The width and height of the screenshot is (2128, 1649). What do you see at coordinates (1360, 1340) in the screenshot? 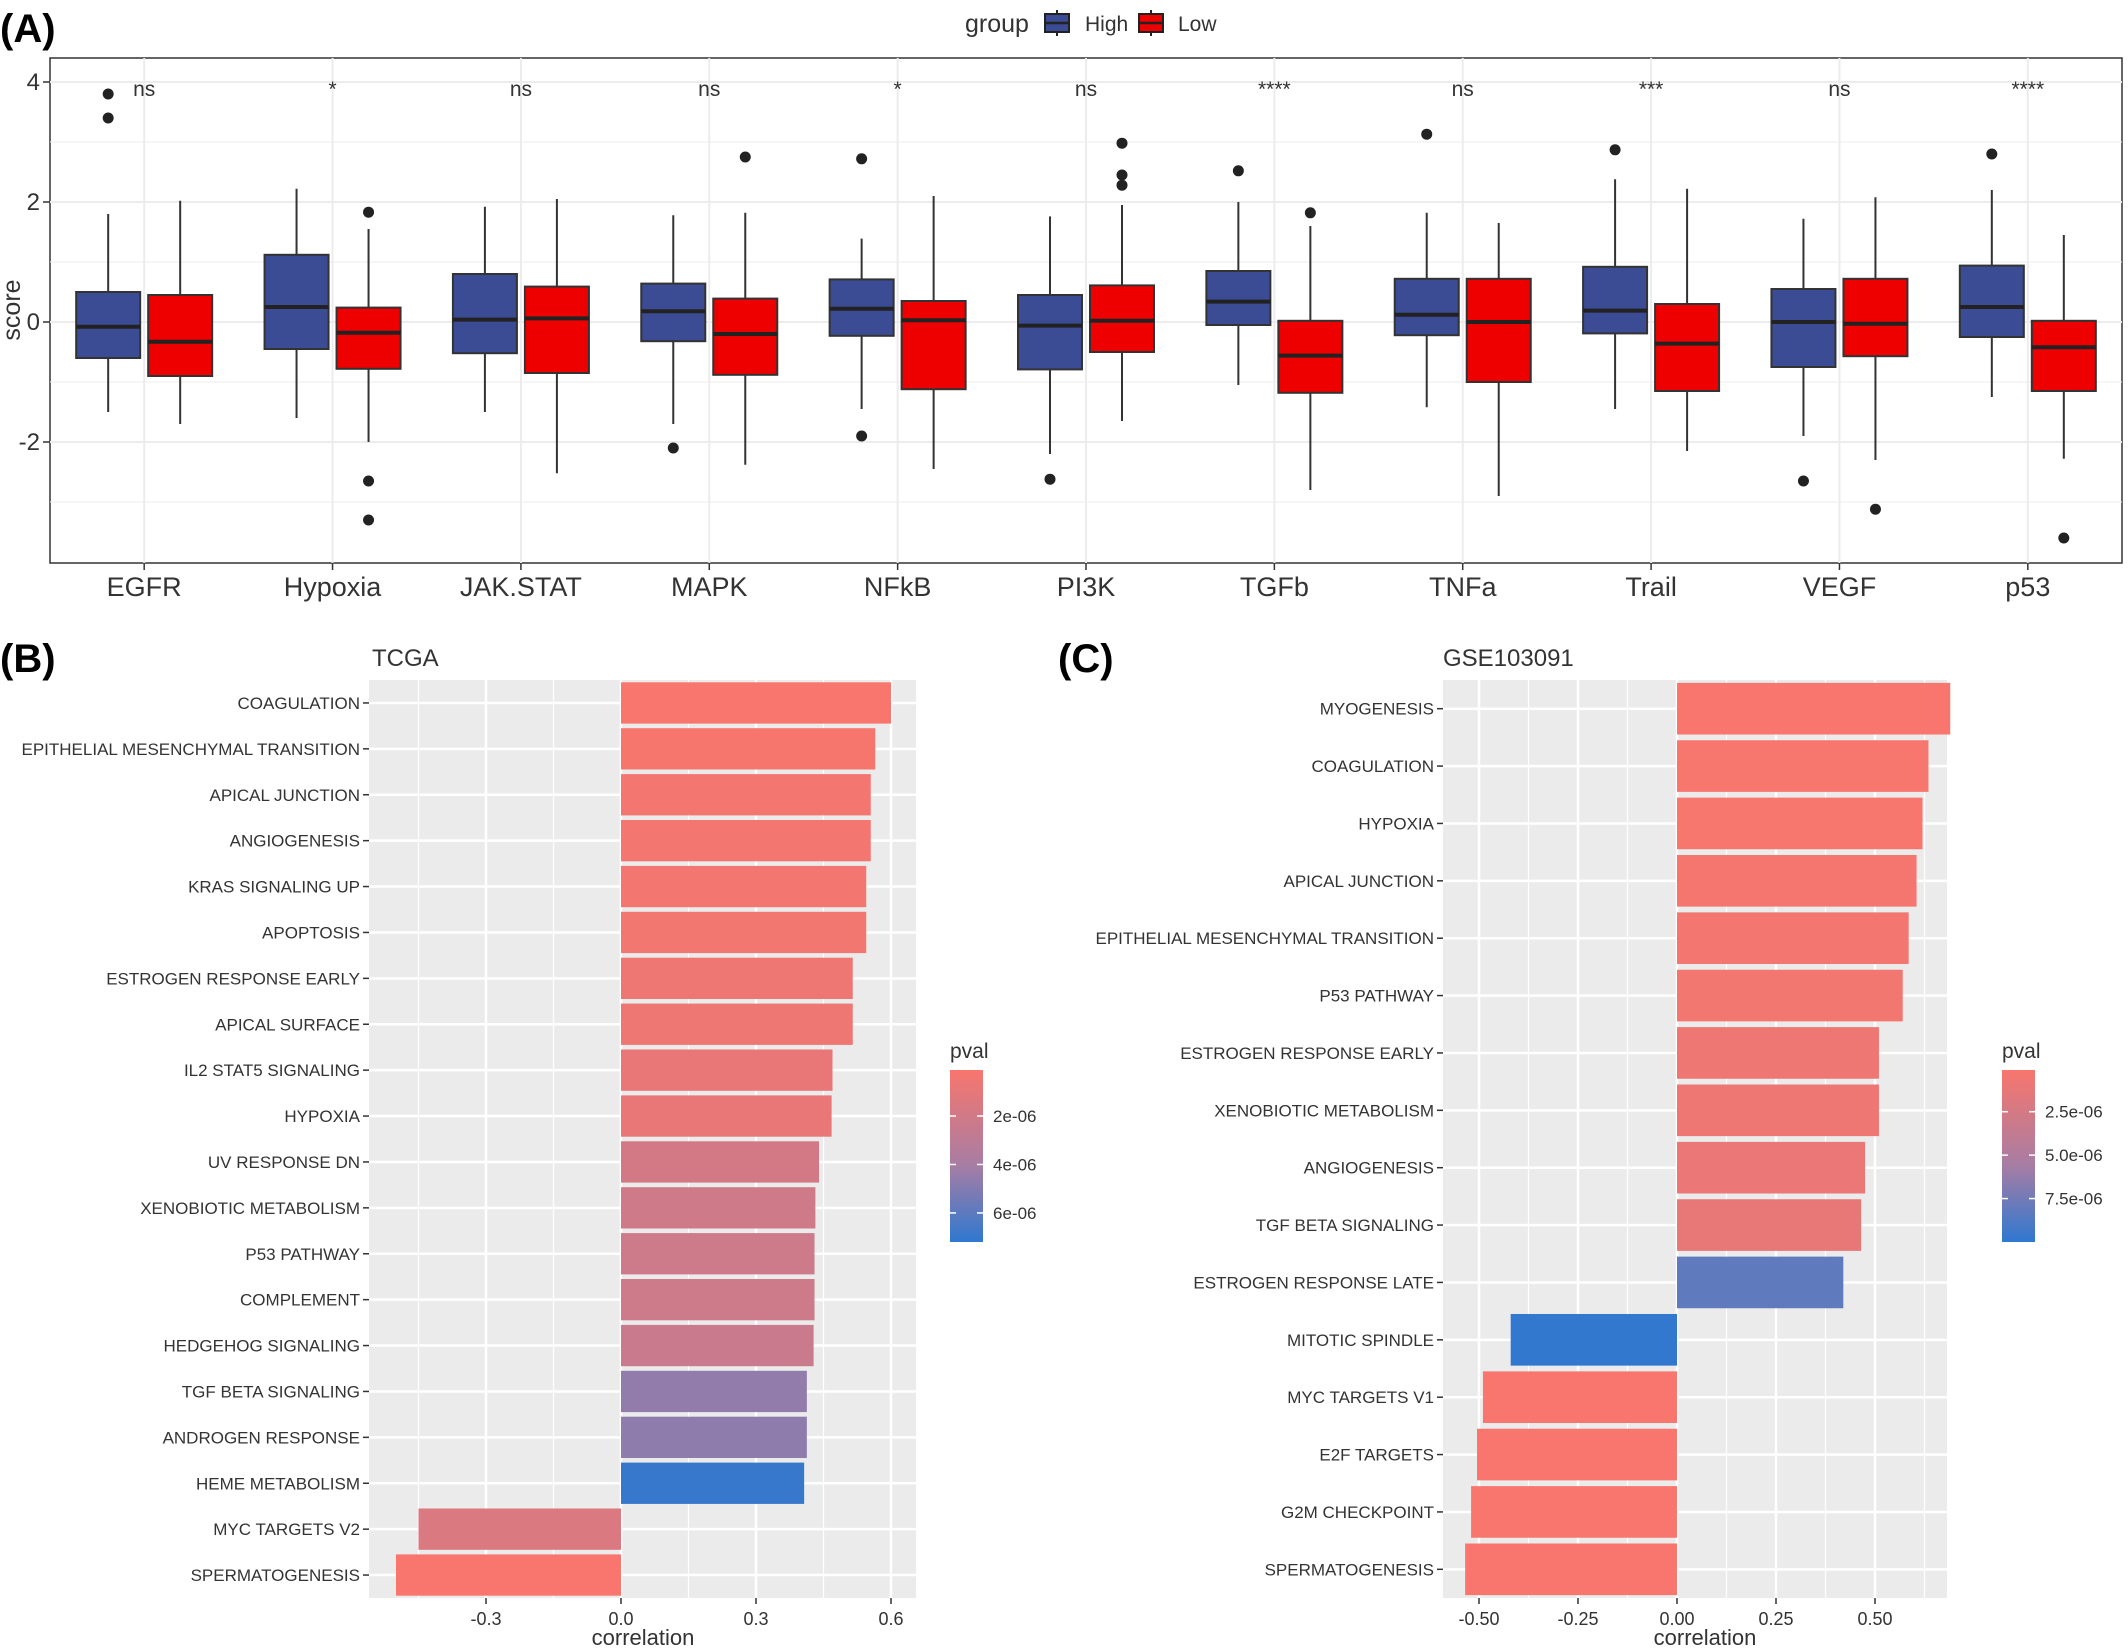
I see `y-tick-label: MITOTIC SPINDLE` at bounding box center [1360, 1340].